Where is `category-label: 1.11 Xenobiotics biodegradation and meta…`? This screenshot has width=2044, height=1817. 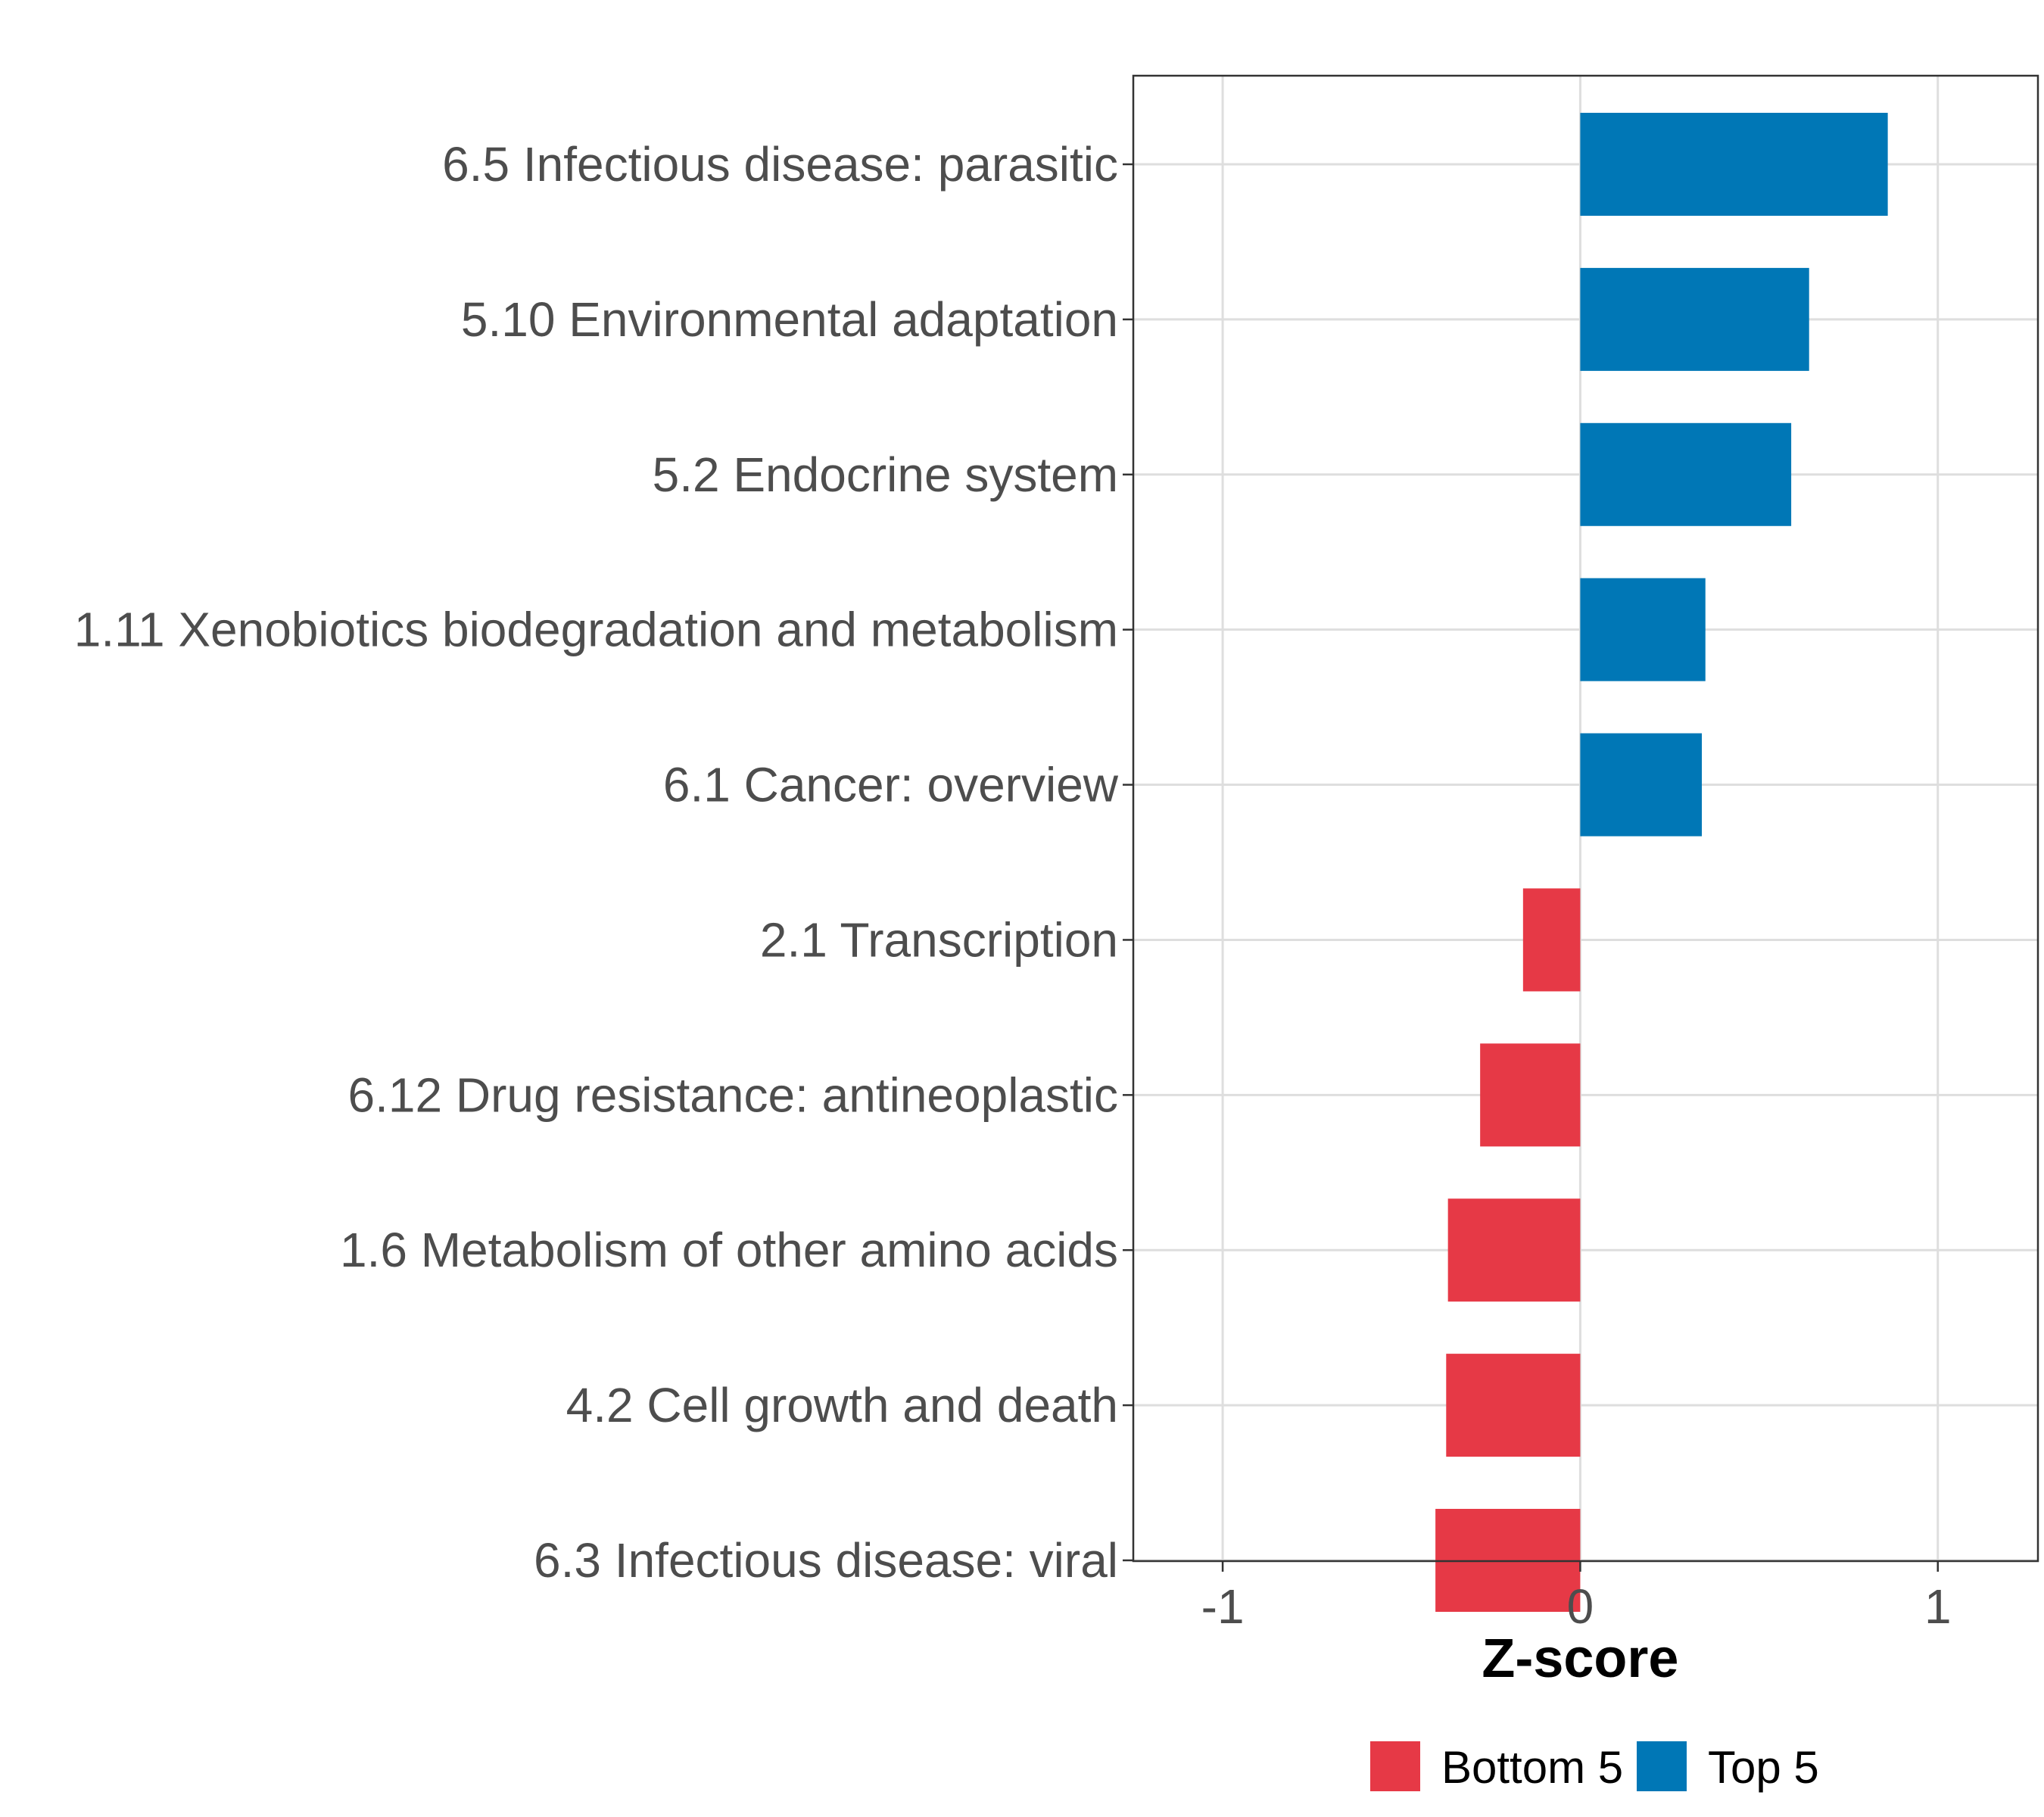
category-label: 1.11 Xenobiotics biodegradation and meta… is located at coordinates (596, 630).